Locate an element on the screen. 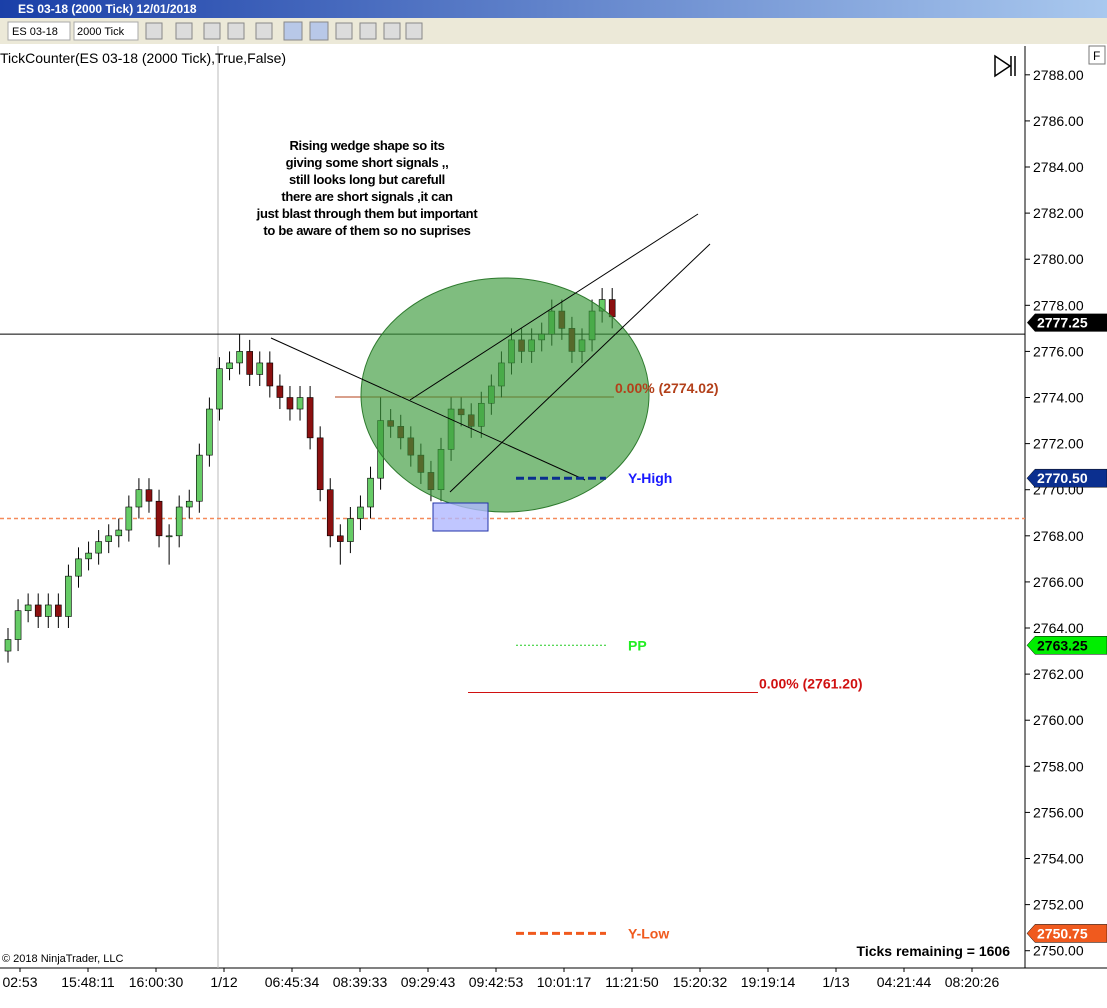  x-tick-label: 09:42:53 is located at coordinates (496, 982).